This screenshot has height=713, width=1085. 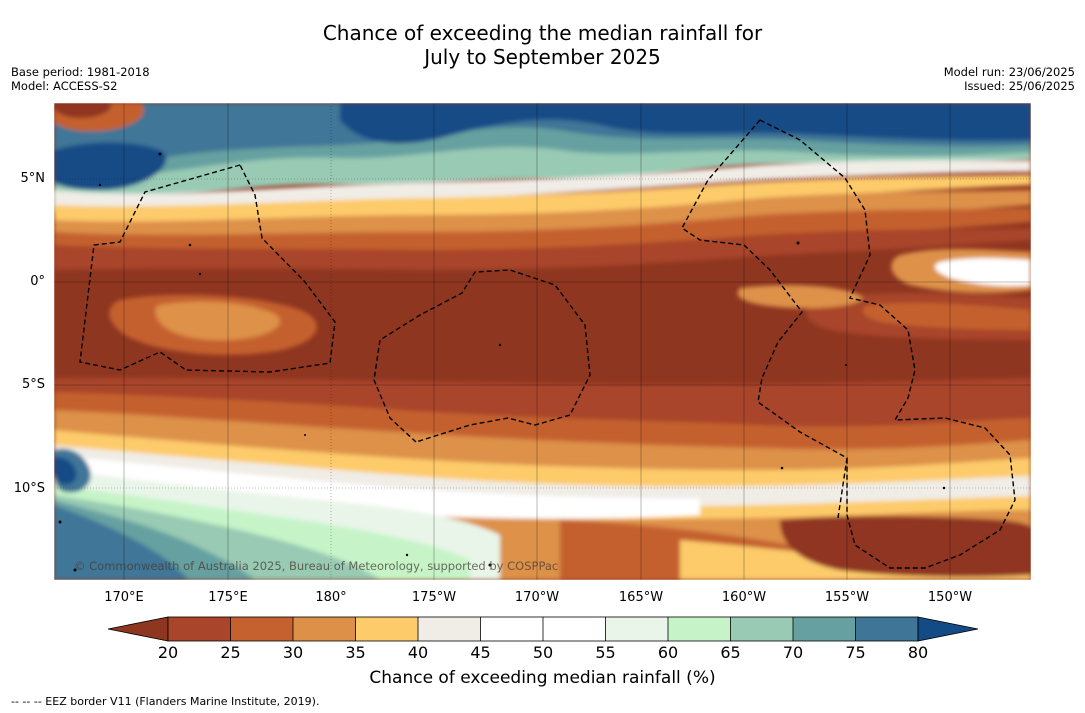 I want to click on colorbar, so click(x=543, y=629).